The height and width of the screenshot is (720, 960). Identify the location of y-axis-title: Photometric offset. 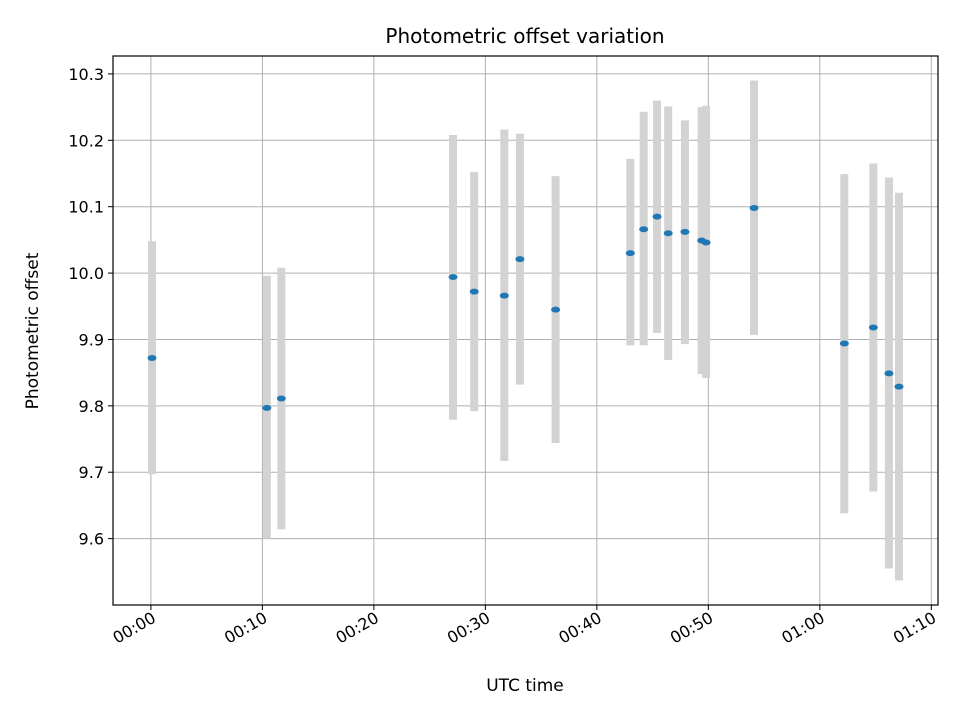
(33, 330).